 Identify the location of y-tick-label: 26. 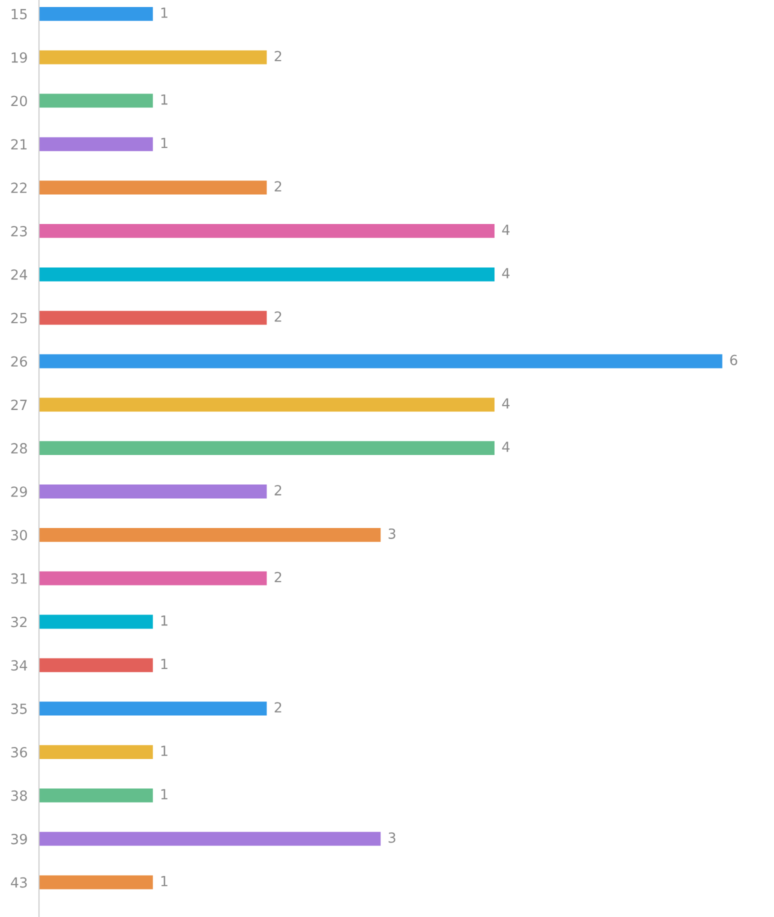
(19, 361).